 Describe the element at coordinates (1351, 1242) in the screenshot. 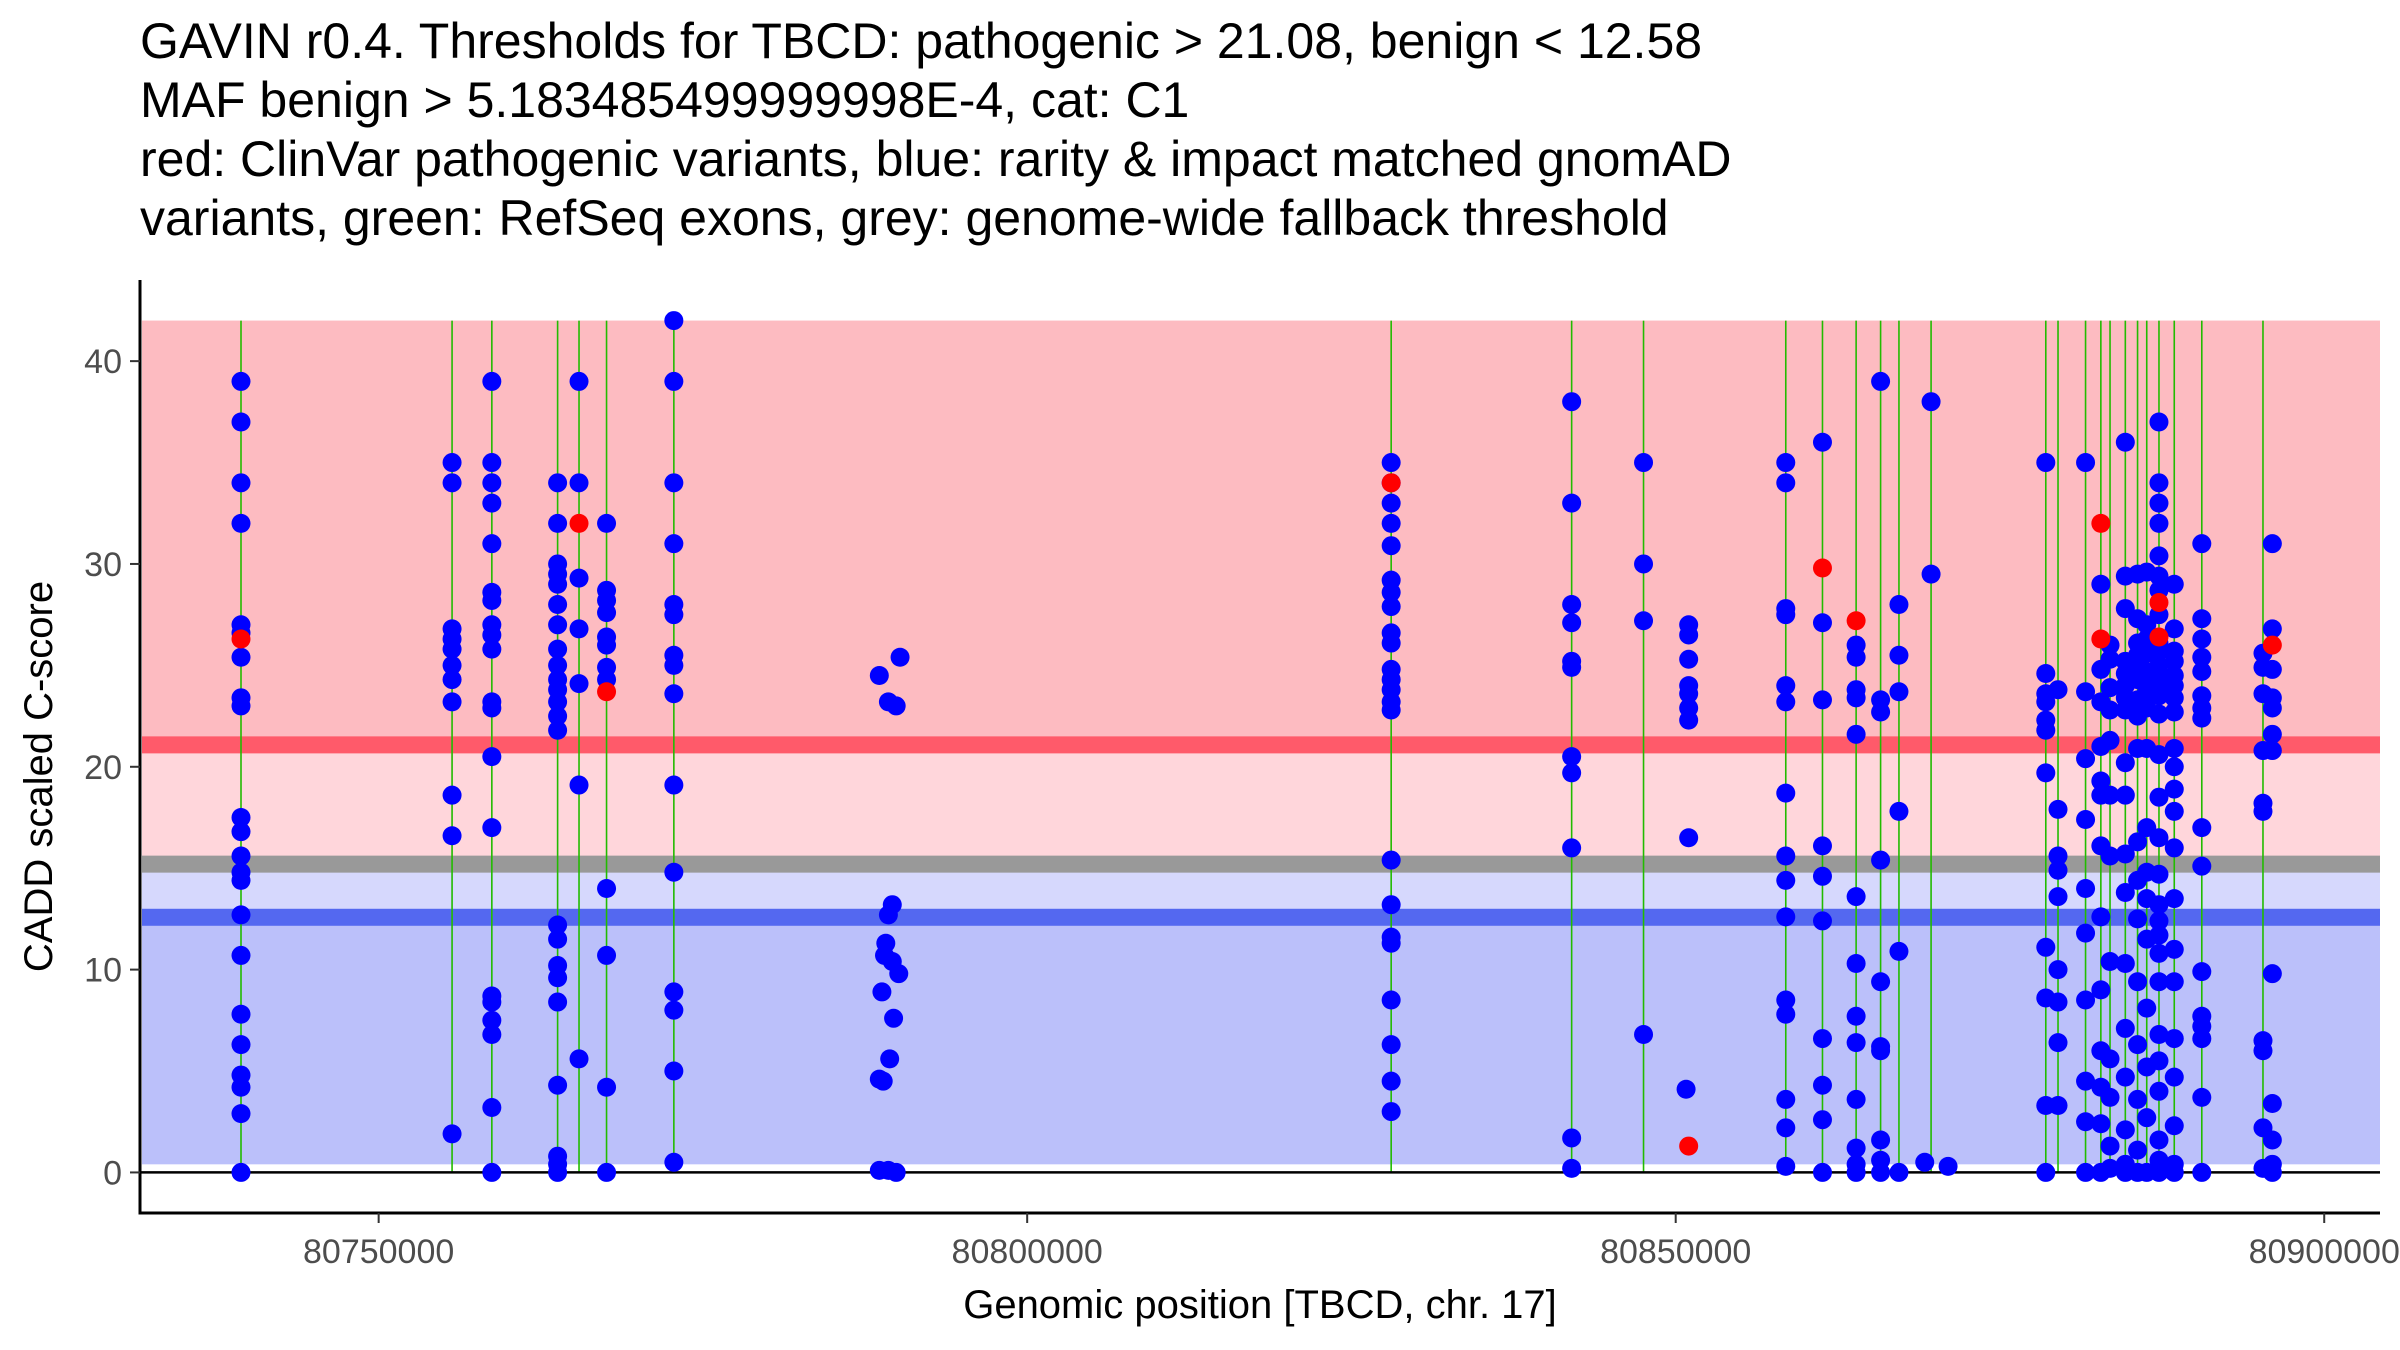

I see `x-ticks: 80750000 80800000 80850000 80900000` at that location.